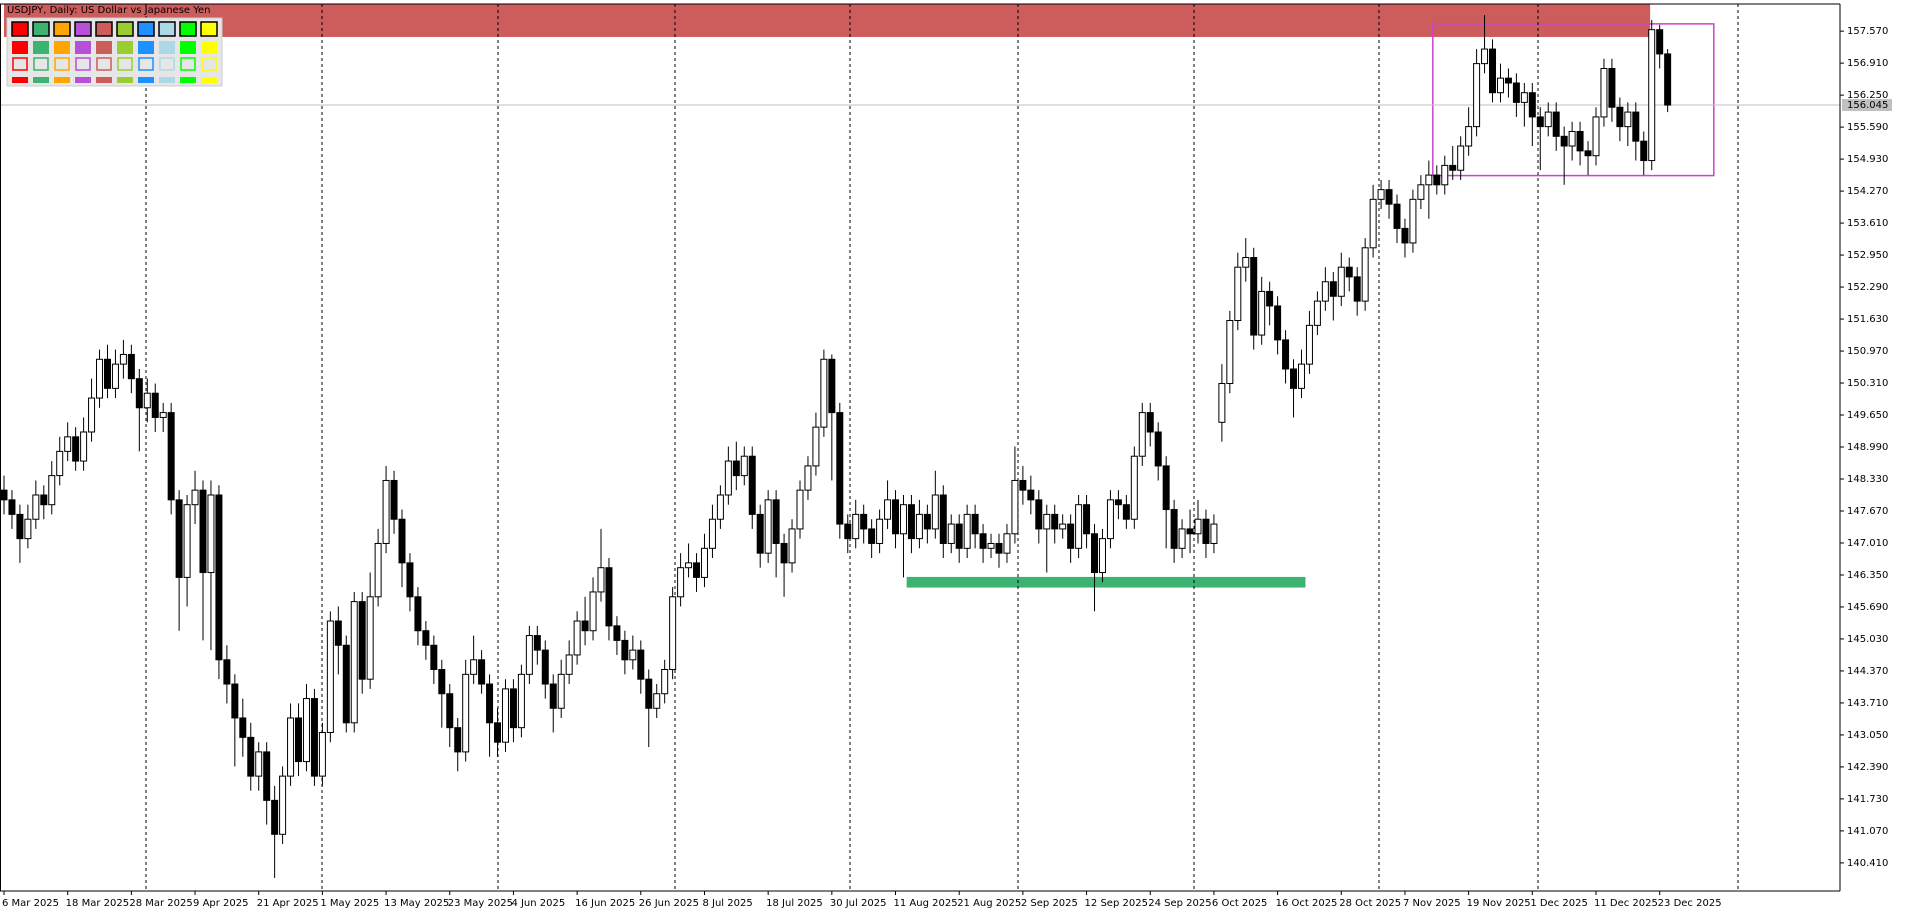 The height and width of the screenshot is (915, 1920). What do you see at coordinates (1867, 735) in the screenshot?
I see `y-tick-label: 143.050` at bounding box center [1867, 735].